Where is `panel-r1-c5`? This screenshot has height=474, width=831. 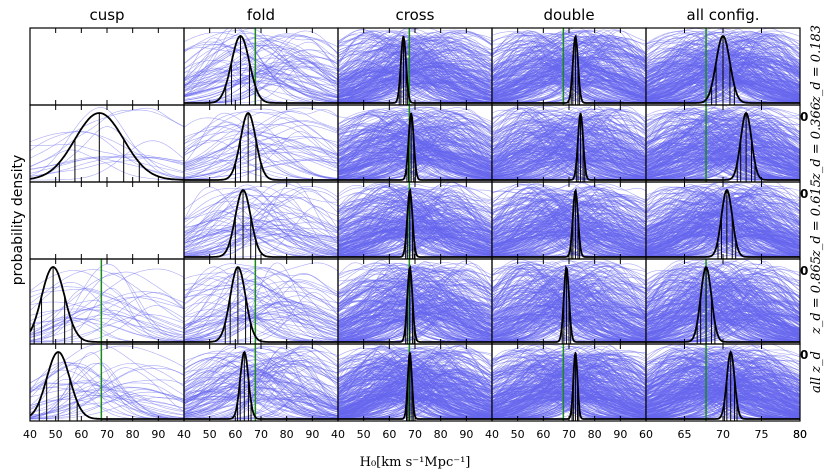
panel-r1-c5 is located at coordinates (723, 66).